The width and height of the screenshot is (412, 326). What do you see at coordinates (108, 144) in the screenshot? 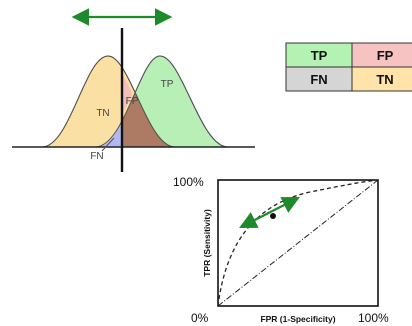
I see `fn-leader` at bounding box center [108, 144].